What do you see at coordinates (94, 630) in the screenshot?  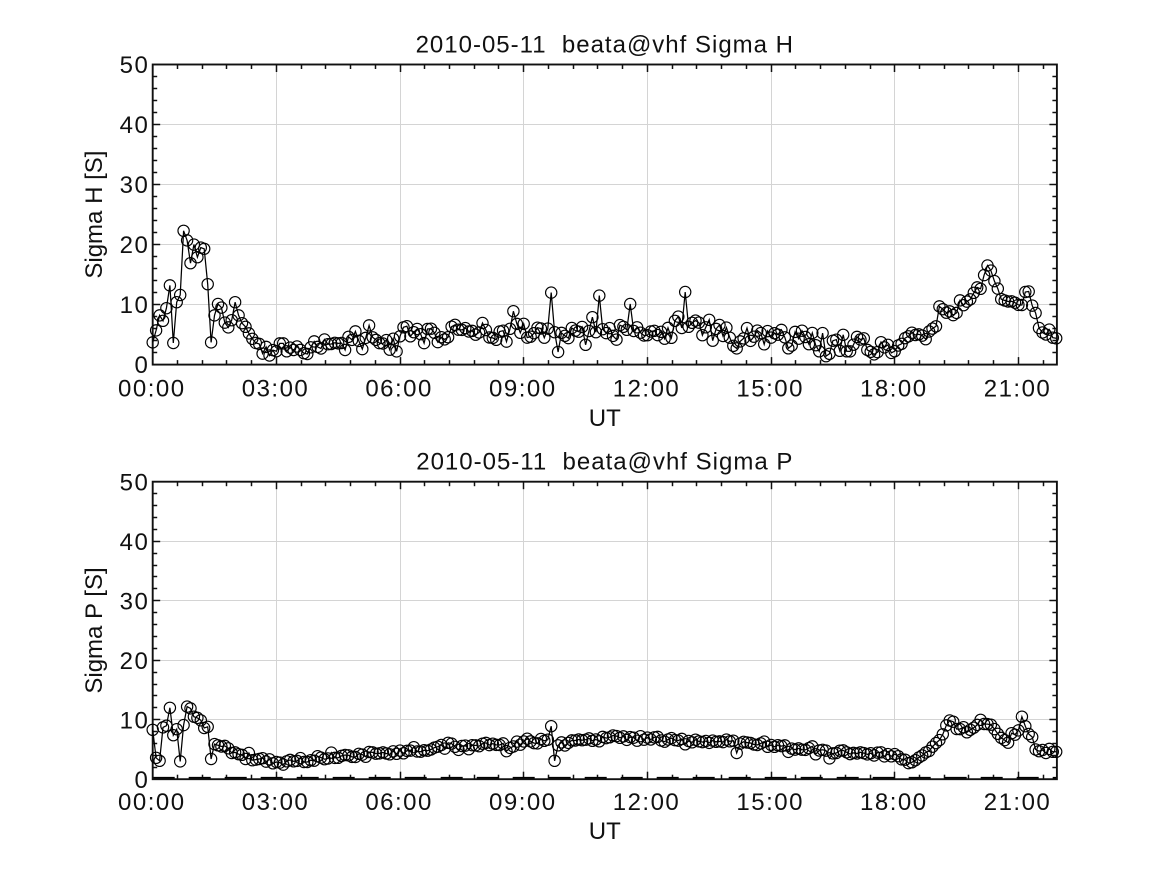 I see `svg-text: Sigma P [S]` at bounding box center [94, 630].